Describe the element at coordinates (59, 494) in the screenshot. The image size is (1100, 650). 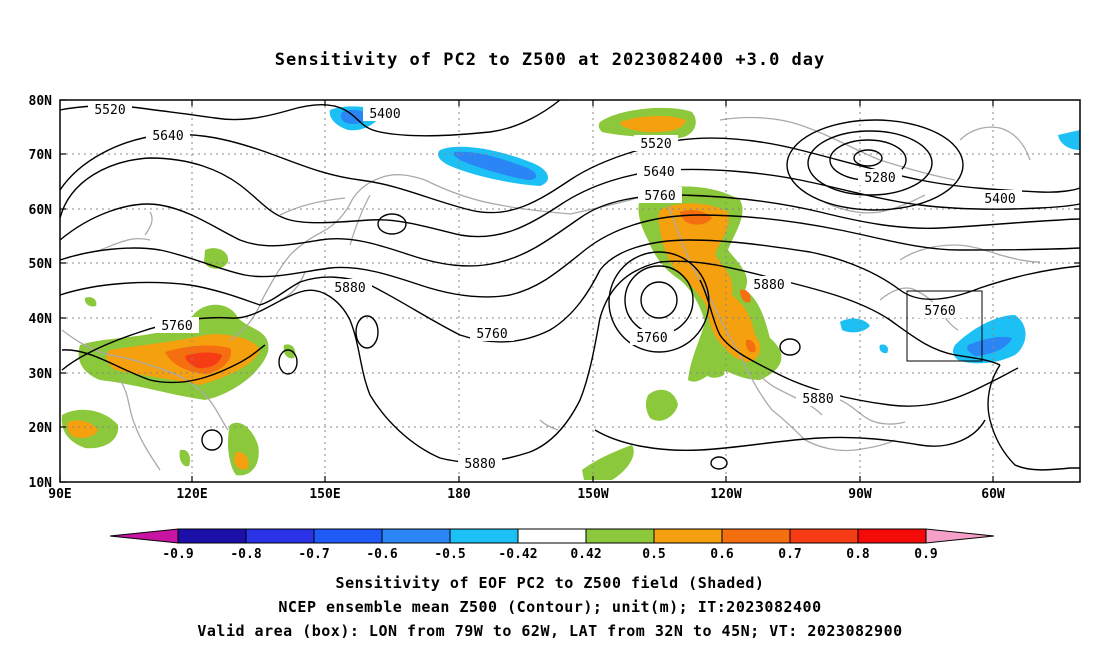
I see `lon-label: 90E` at that location.